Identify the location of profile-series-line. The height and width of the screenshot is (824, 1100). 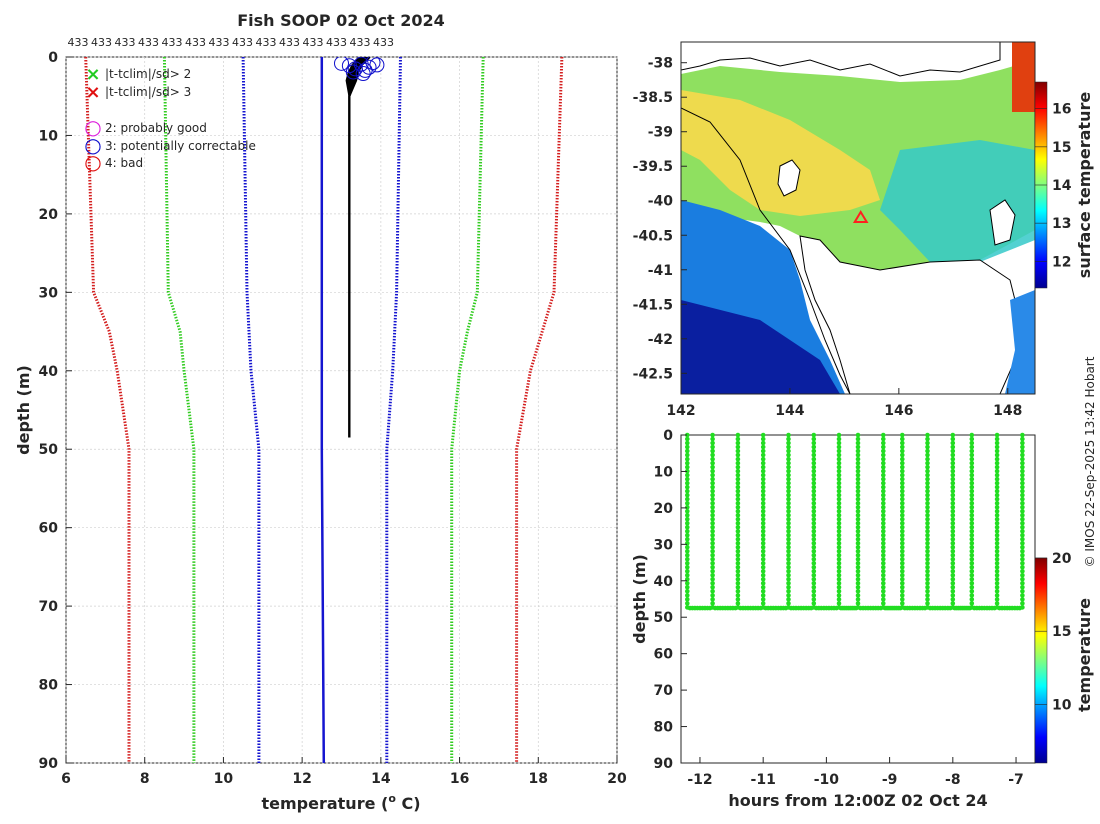
(107, 410).